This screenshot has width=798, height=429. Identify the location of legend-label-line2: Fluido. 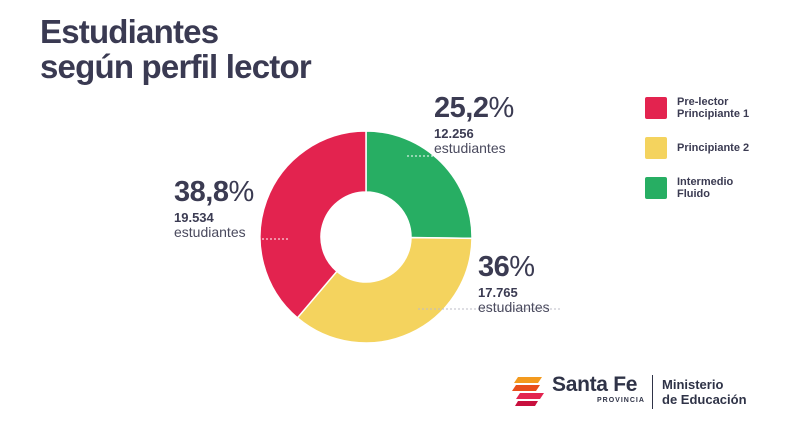
(693, 194).